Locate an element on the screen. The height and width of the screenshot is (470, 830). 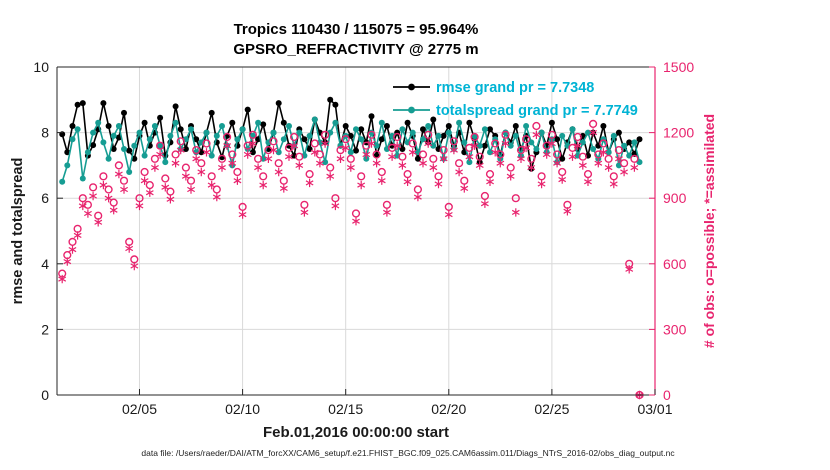
y-left-tick-label: 4 is located at coordinates (45, 264).